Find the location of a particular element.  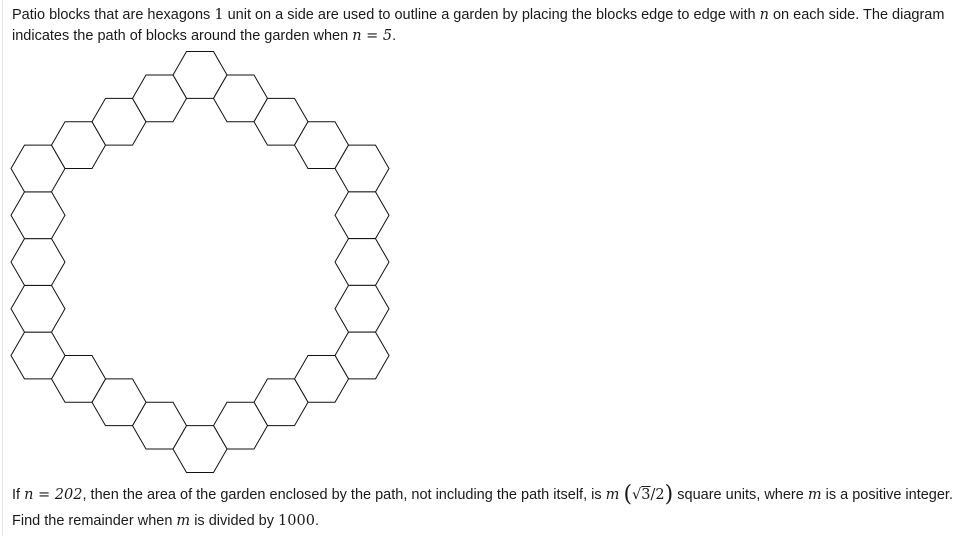

question-text: . is located at coordinates (316, 521).